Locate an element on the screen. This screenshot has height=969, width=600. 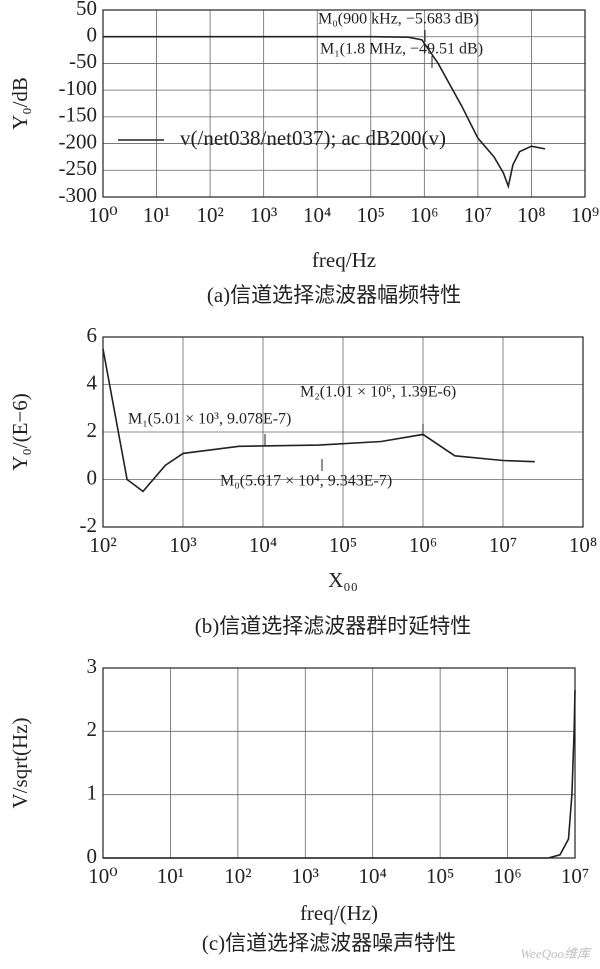
annotation: M₂(1.01 × 10⁶, 1.39E-6) is located at coordinates (378, 392).